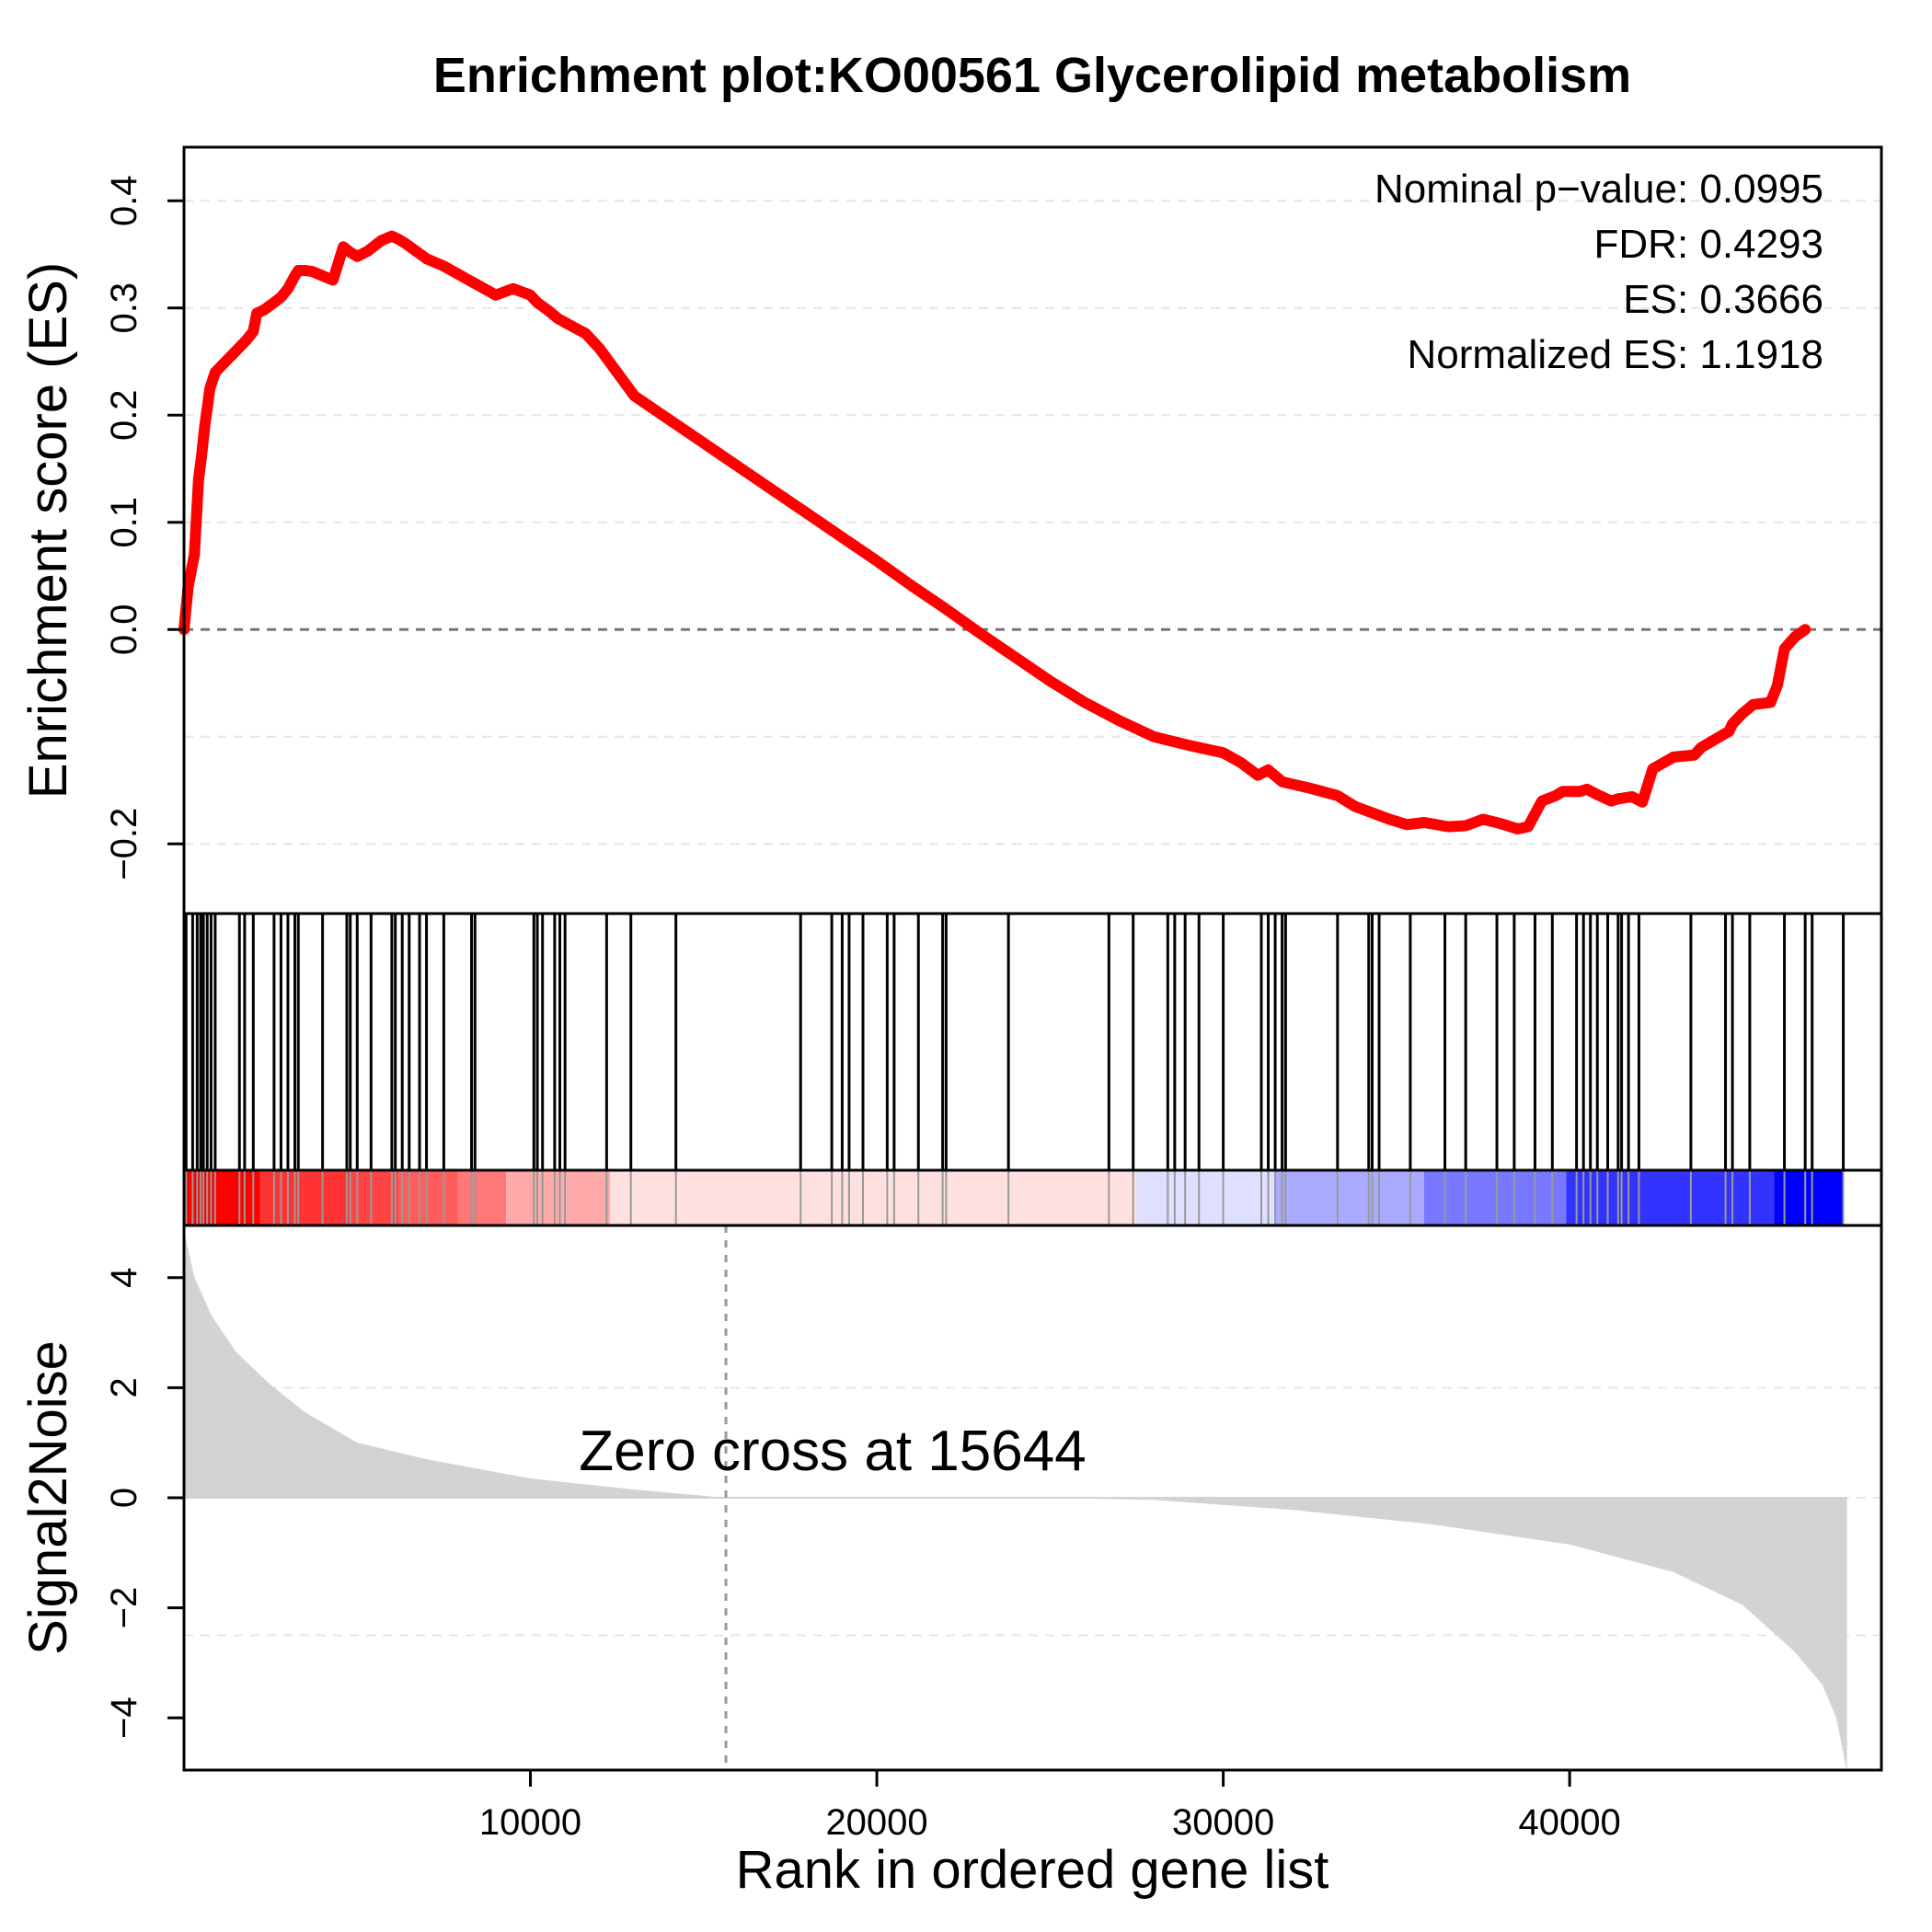  Describe the element at coordinates (832, 1451) in the screenshot. I see `zero-cross-label: Zero cross at 15644` at that location.